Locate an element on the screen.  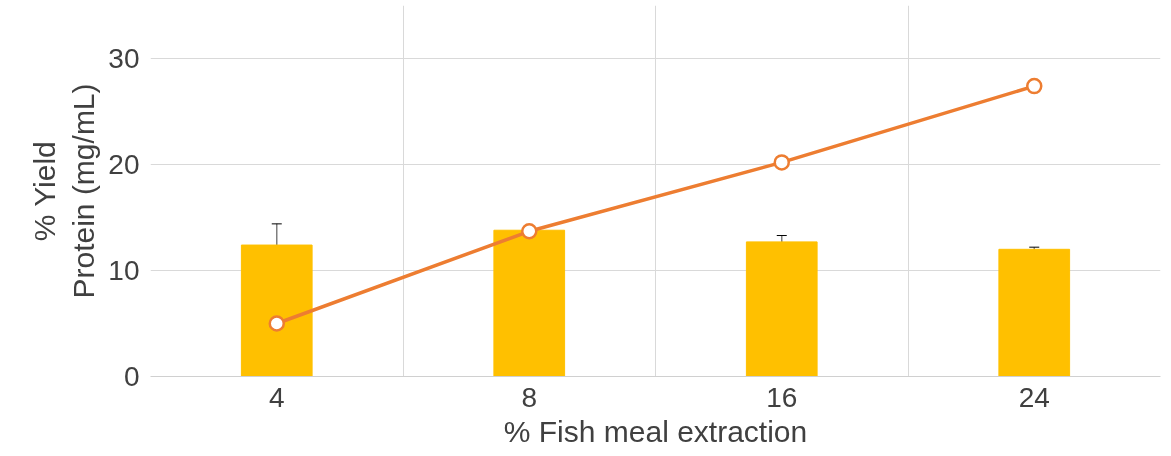
x-tick-label: 24 is located at coordinates (1034, 397).